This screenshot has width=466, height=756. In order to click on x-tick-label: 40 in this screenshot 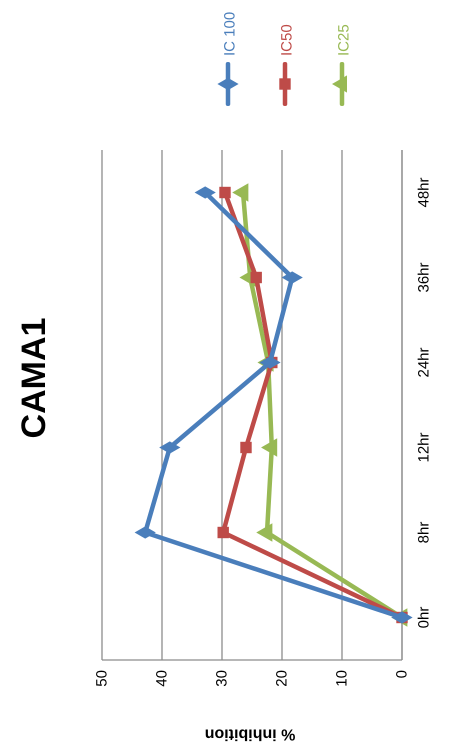, I will do `click(162, 678)`.